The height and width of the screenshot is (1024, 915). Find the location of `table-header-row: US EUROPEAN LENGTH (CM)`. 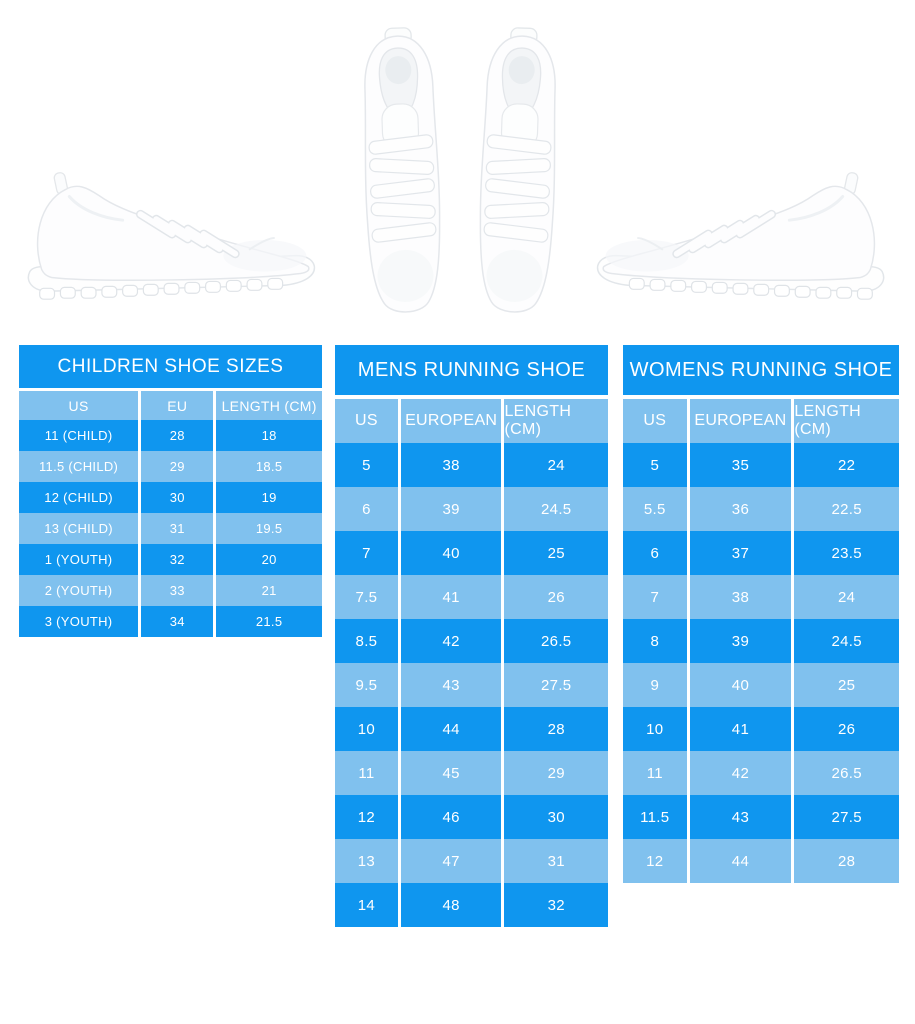

table-header-row: US EUROPEAN LENGTH (CM) is located at coordinates (471, 421).